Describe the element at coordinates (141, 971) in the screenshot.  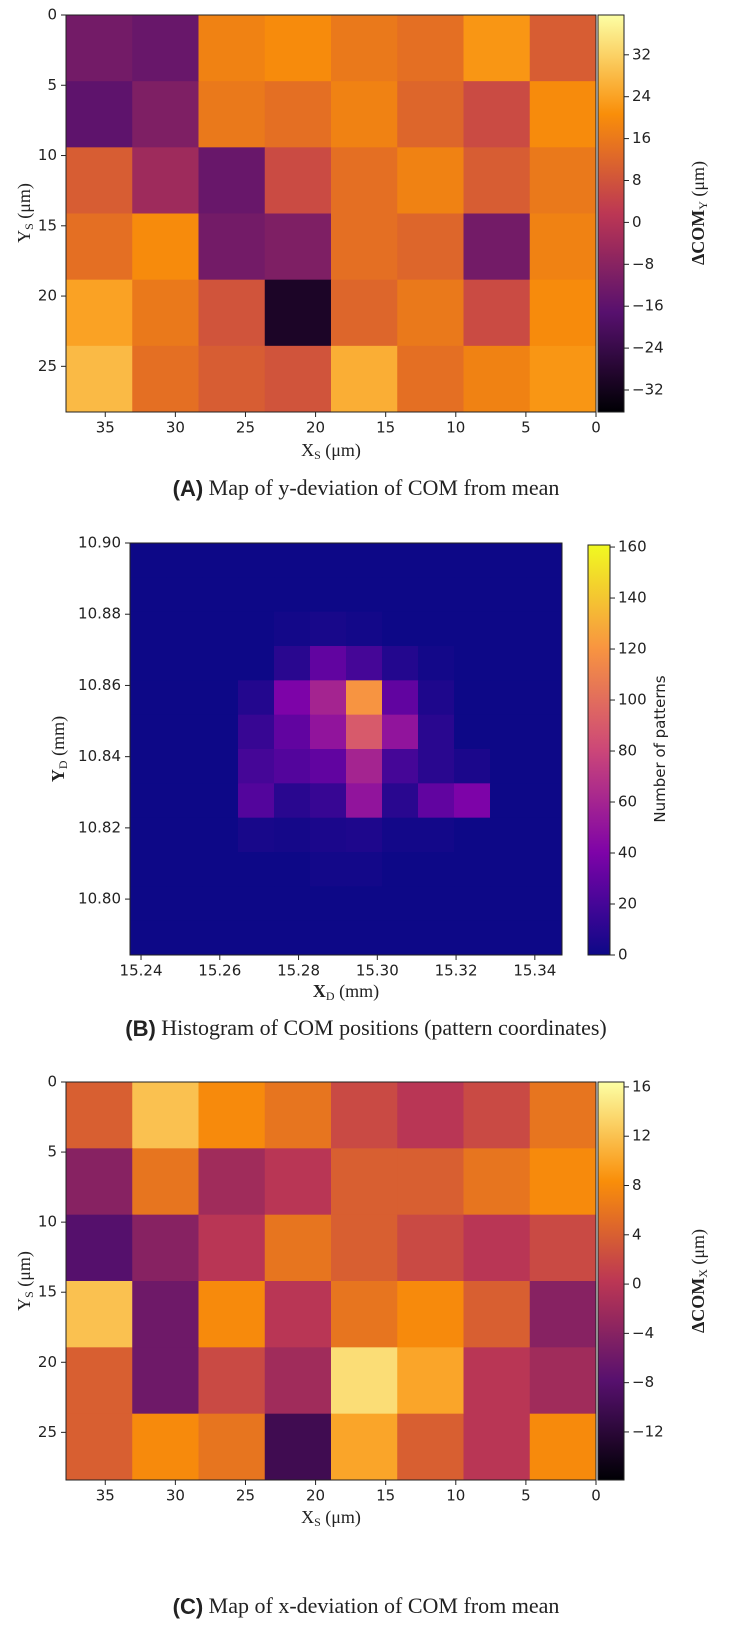
I see `x-tick-label: 15.24` at that location.